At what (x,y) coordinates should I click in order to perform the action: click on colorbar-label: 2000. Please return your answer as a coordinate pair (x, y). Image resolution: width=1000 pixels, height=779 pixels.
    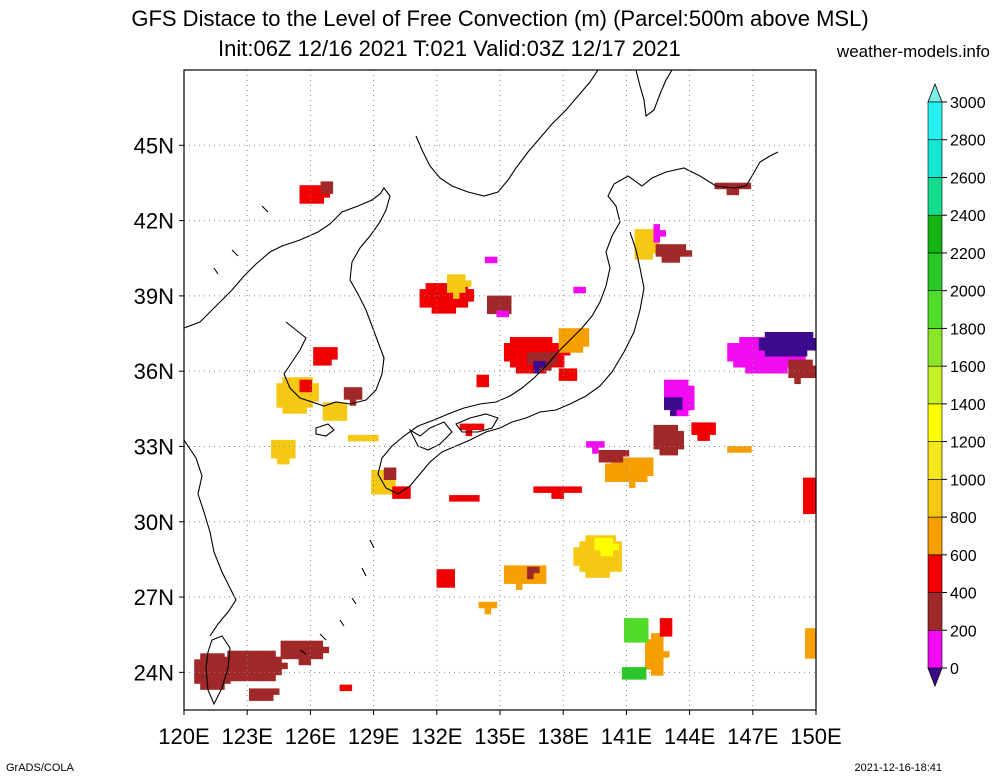
    Looking at the image, I should click on (968, 292).